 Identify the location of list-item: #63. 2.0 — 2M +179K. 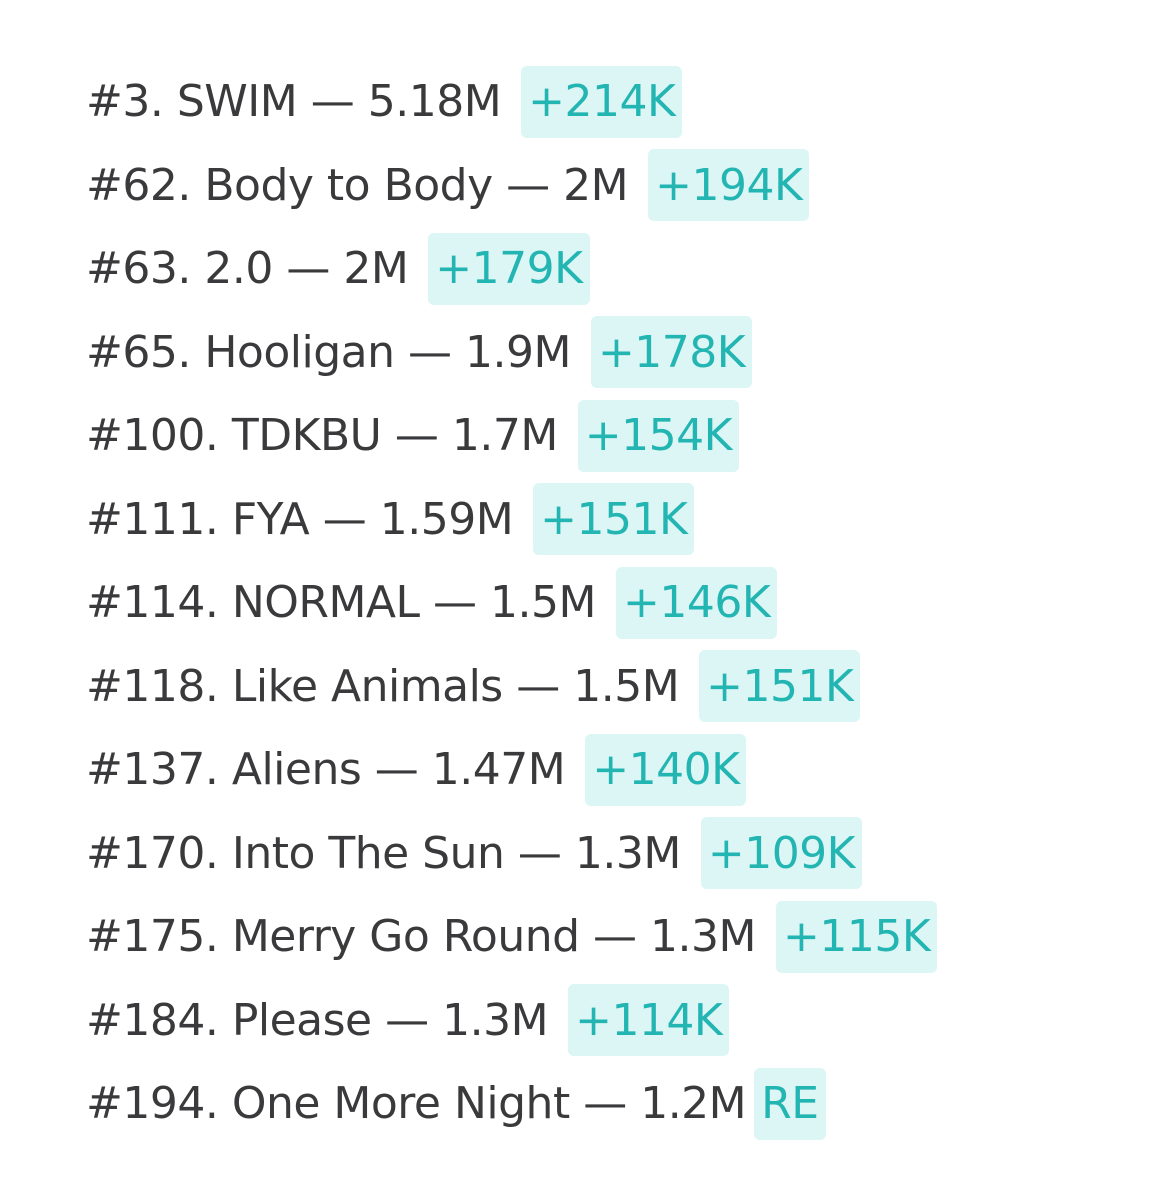
(511, 269).